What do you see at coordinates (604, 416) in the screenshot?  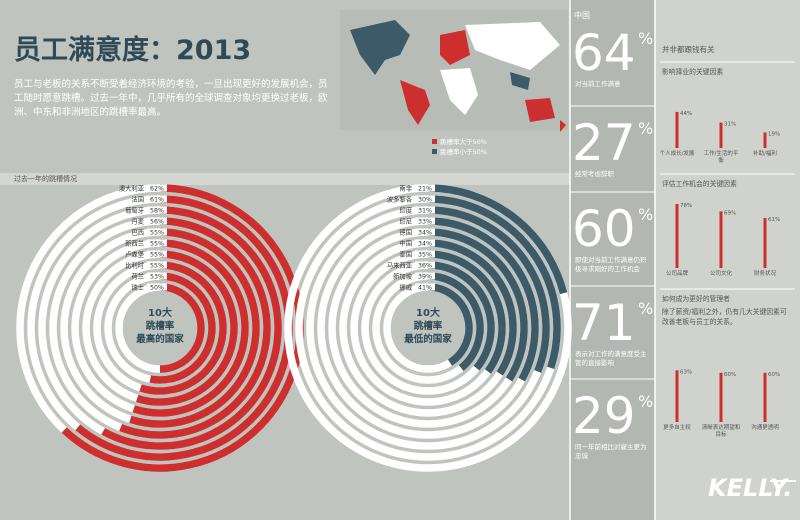 I see `stat-number: 29` at bounding box center [604, 416].